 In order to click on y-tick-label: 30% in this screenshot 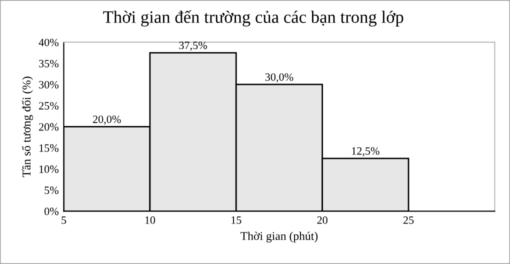, I will do `click(49, 84)`.